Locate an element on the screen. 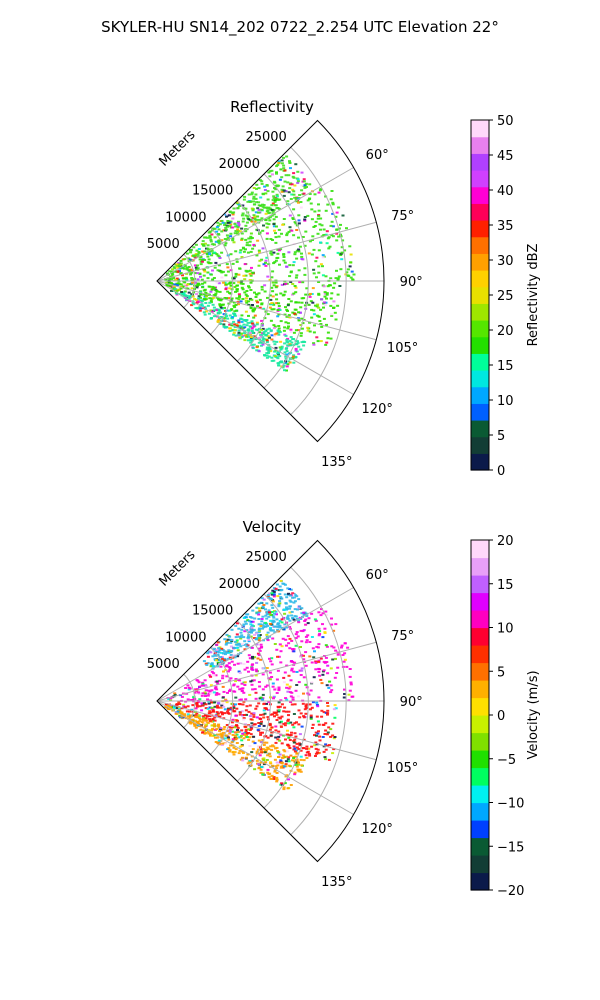 The height and width of the screenshot is (1000, 600). reflectivity-r-tick-label: 10000 is located at coordinates (185, 218).